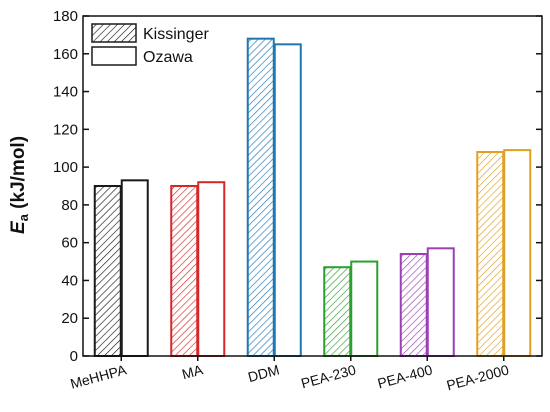 This screenshot has width=550, height=412. I want to click on bar-pea-400-kissinger, so click(413, 305).